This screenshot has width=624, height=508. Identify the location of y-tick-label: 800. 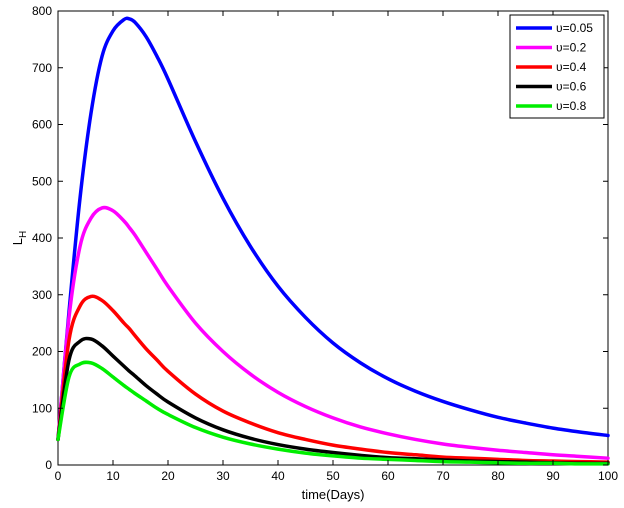
(42, 11).